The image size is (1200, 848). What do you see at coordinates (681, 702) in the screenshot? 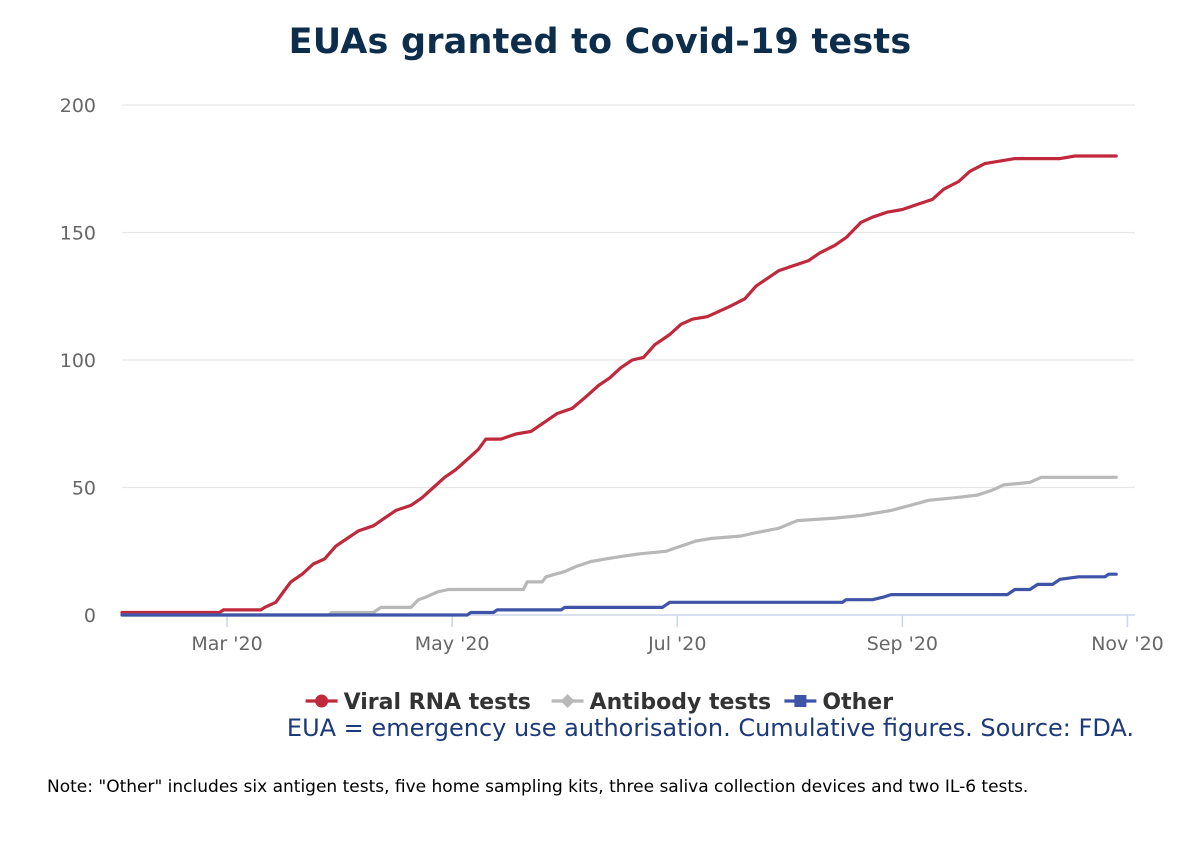
I see `legend-label: Antibody tests` at bounding box center [681, 702].